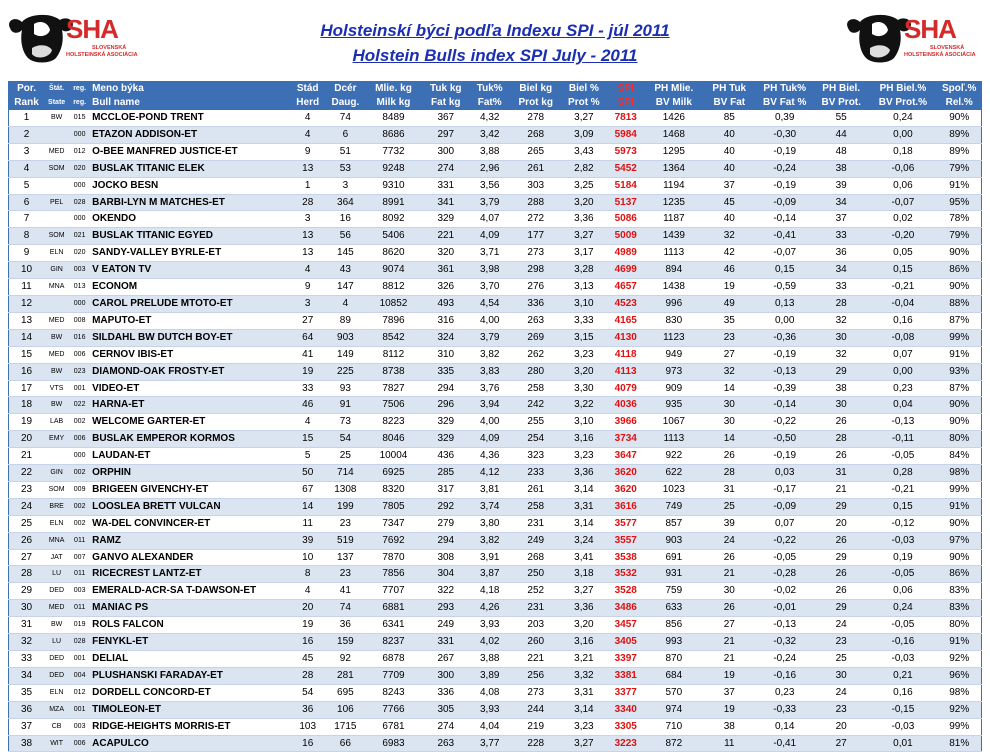  I want to click on table-cell: 0,03, so click(784, 473).